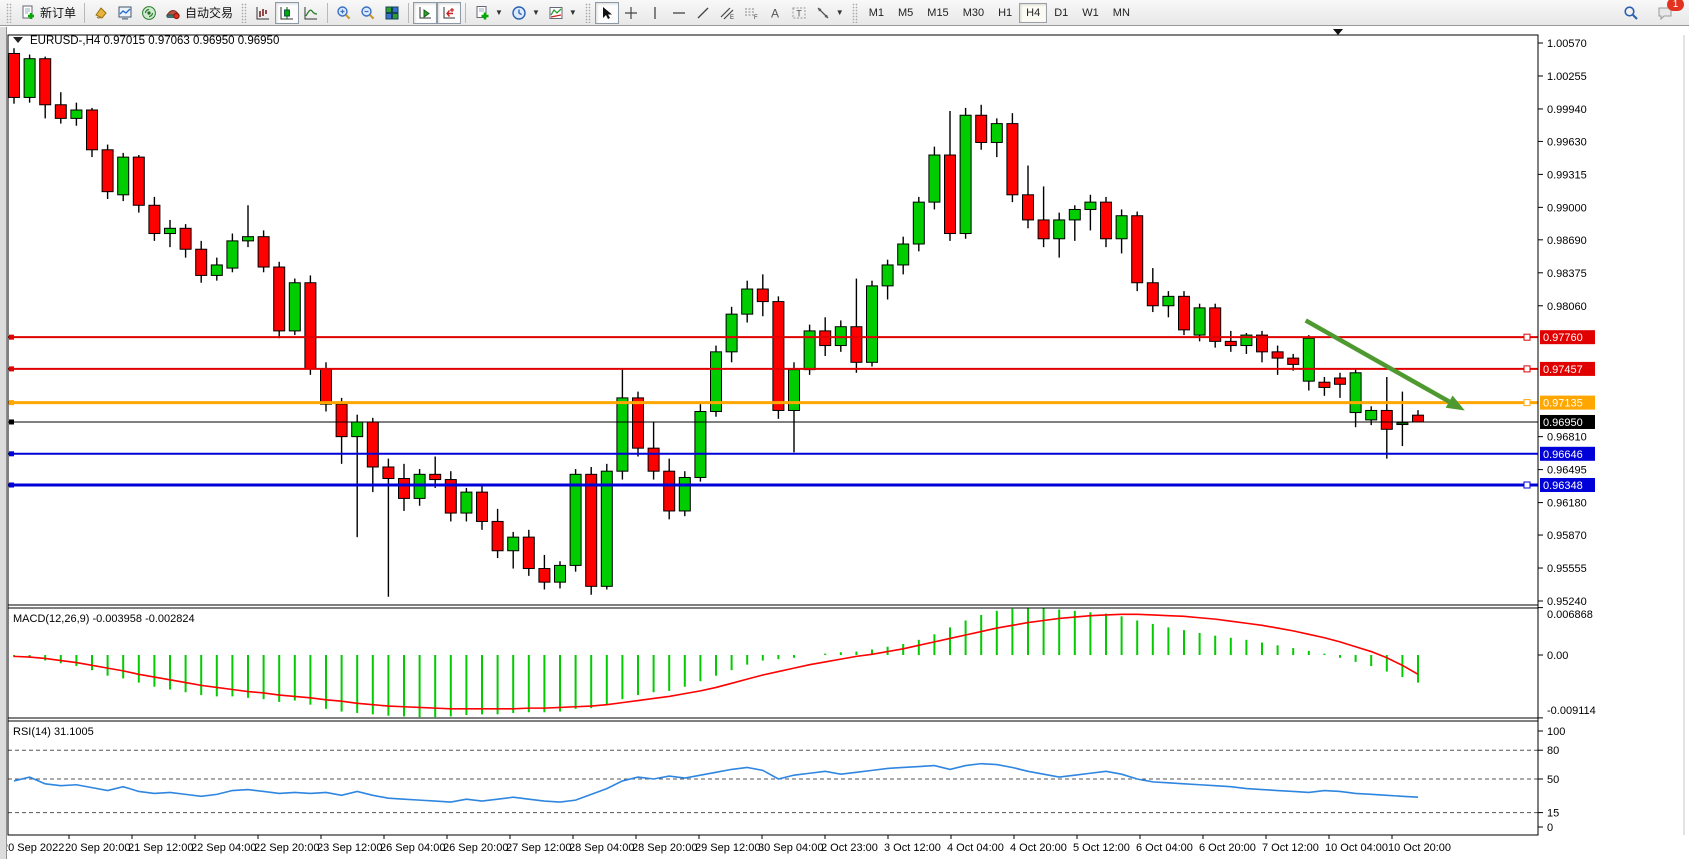 The image size is (1689, 859). I want to click on time-axis-label: 22 Sep 20:00, so click(286, 848).